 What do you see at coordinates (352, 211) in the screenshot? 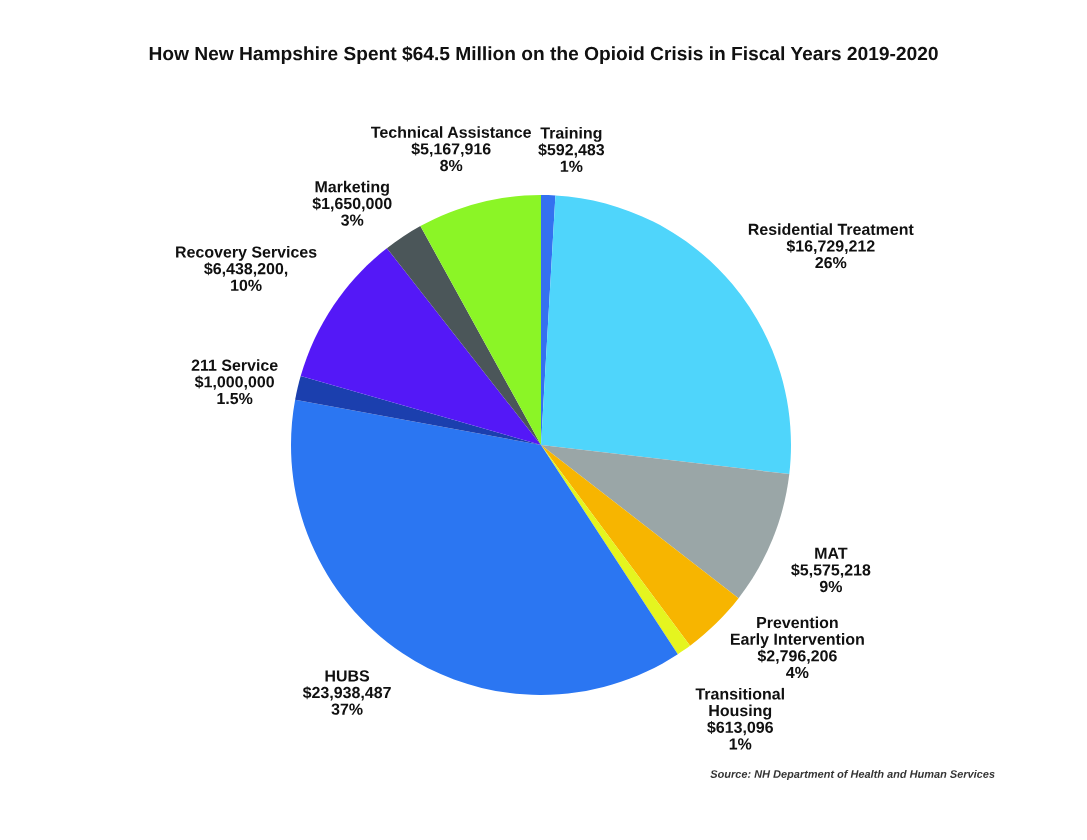
I see `data-label: $1,650,000 3%` at bounding box center [352, 211].